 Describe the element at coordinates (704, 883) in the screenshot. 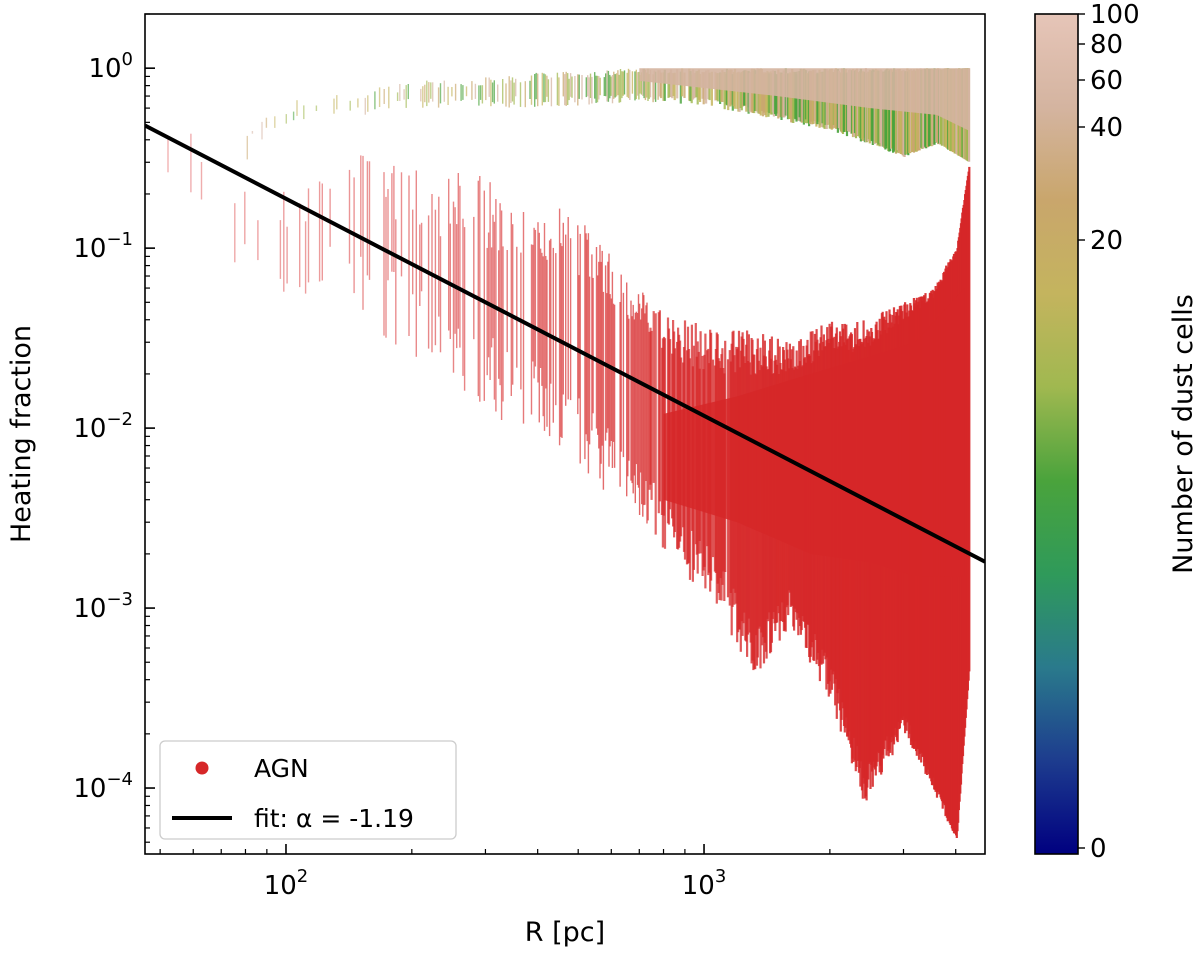

I see `x-tick-label: 103` at that location.